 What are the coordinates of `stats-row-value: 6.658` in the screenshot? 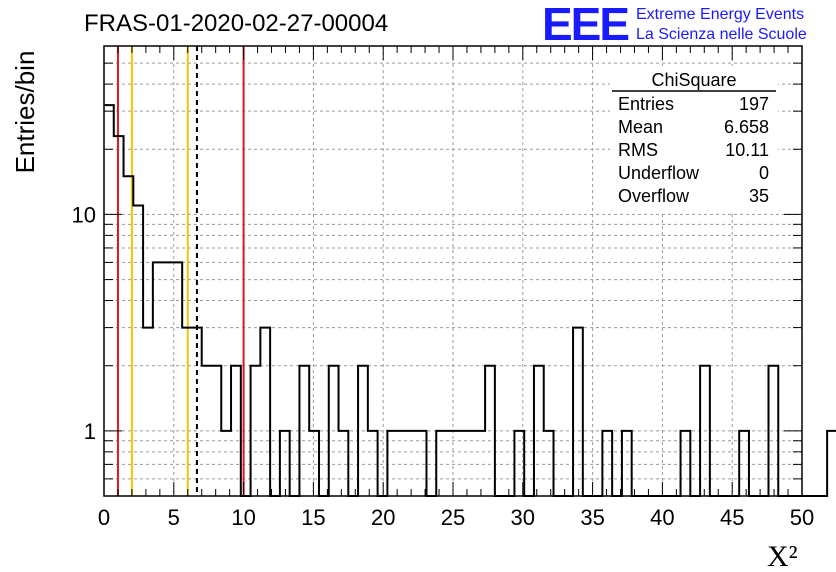 It's located at (746, 127).